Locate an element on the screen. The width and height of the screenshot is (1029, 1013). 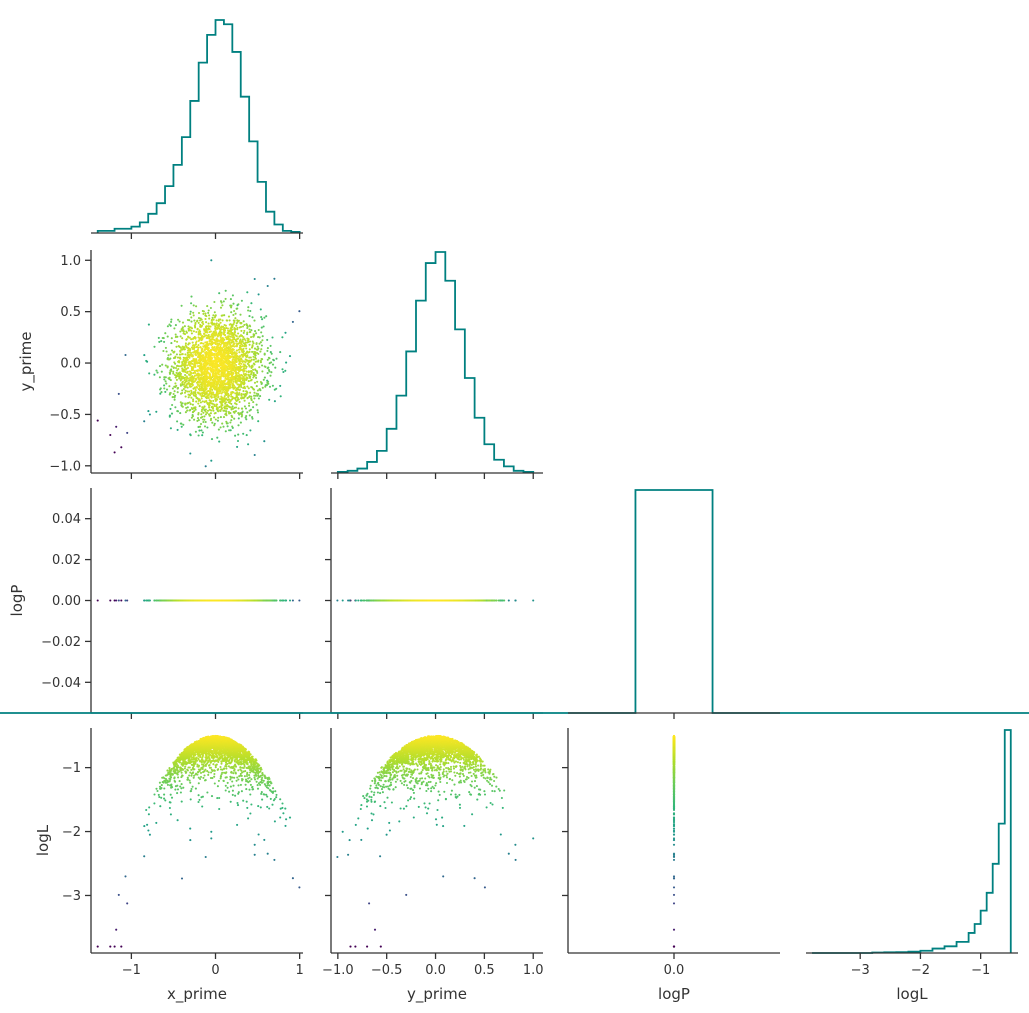
panel-y_prime-vs-y_prime is located at coordinates (437, 365).